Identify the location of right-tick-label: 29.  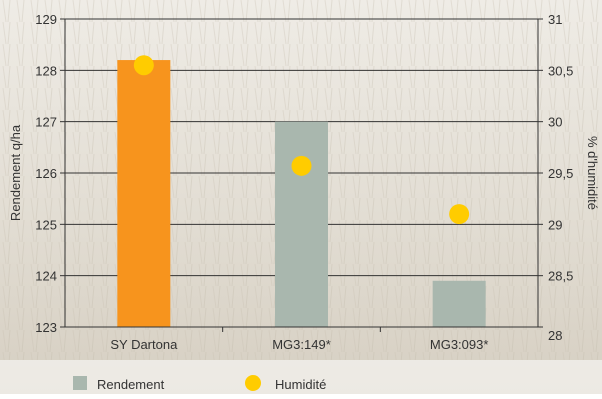
(555, 224).